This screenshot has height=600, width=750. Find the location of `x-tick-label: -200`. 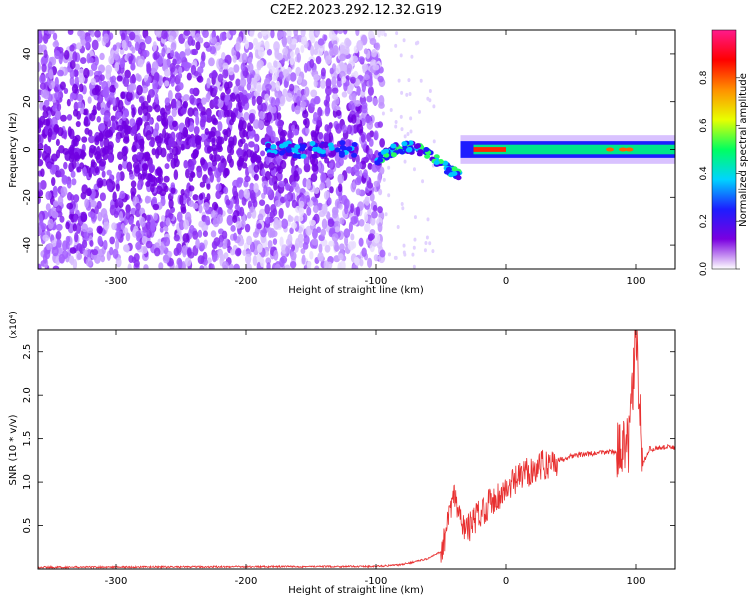

x-tick-label: -200 is located at coordinates (246, 281).